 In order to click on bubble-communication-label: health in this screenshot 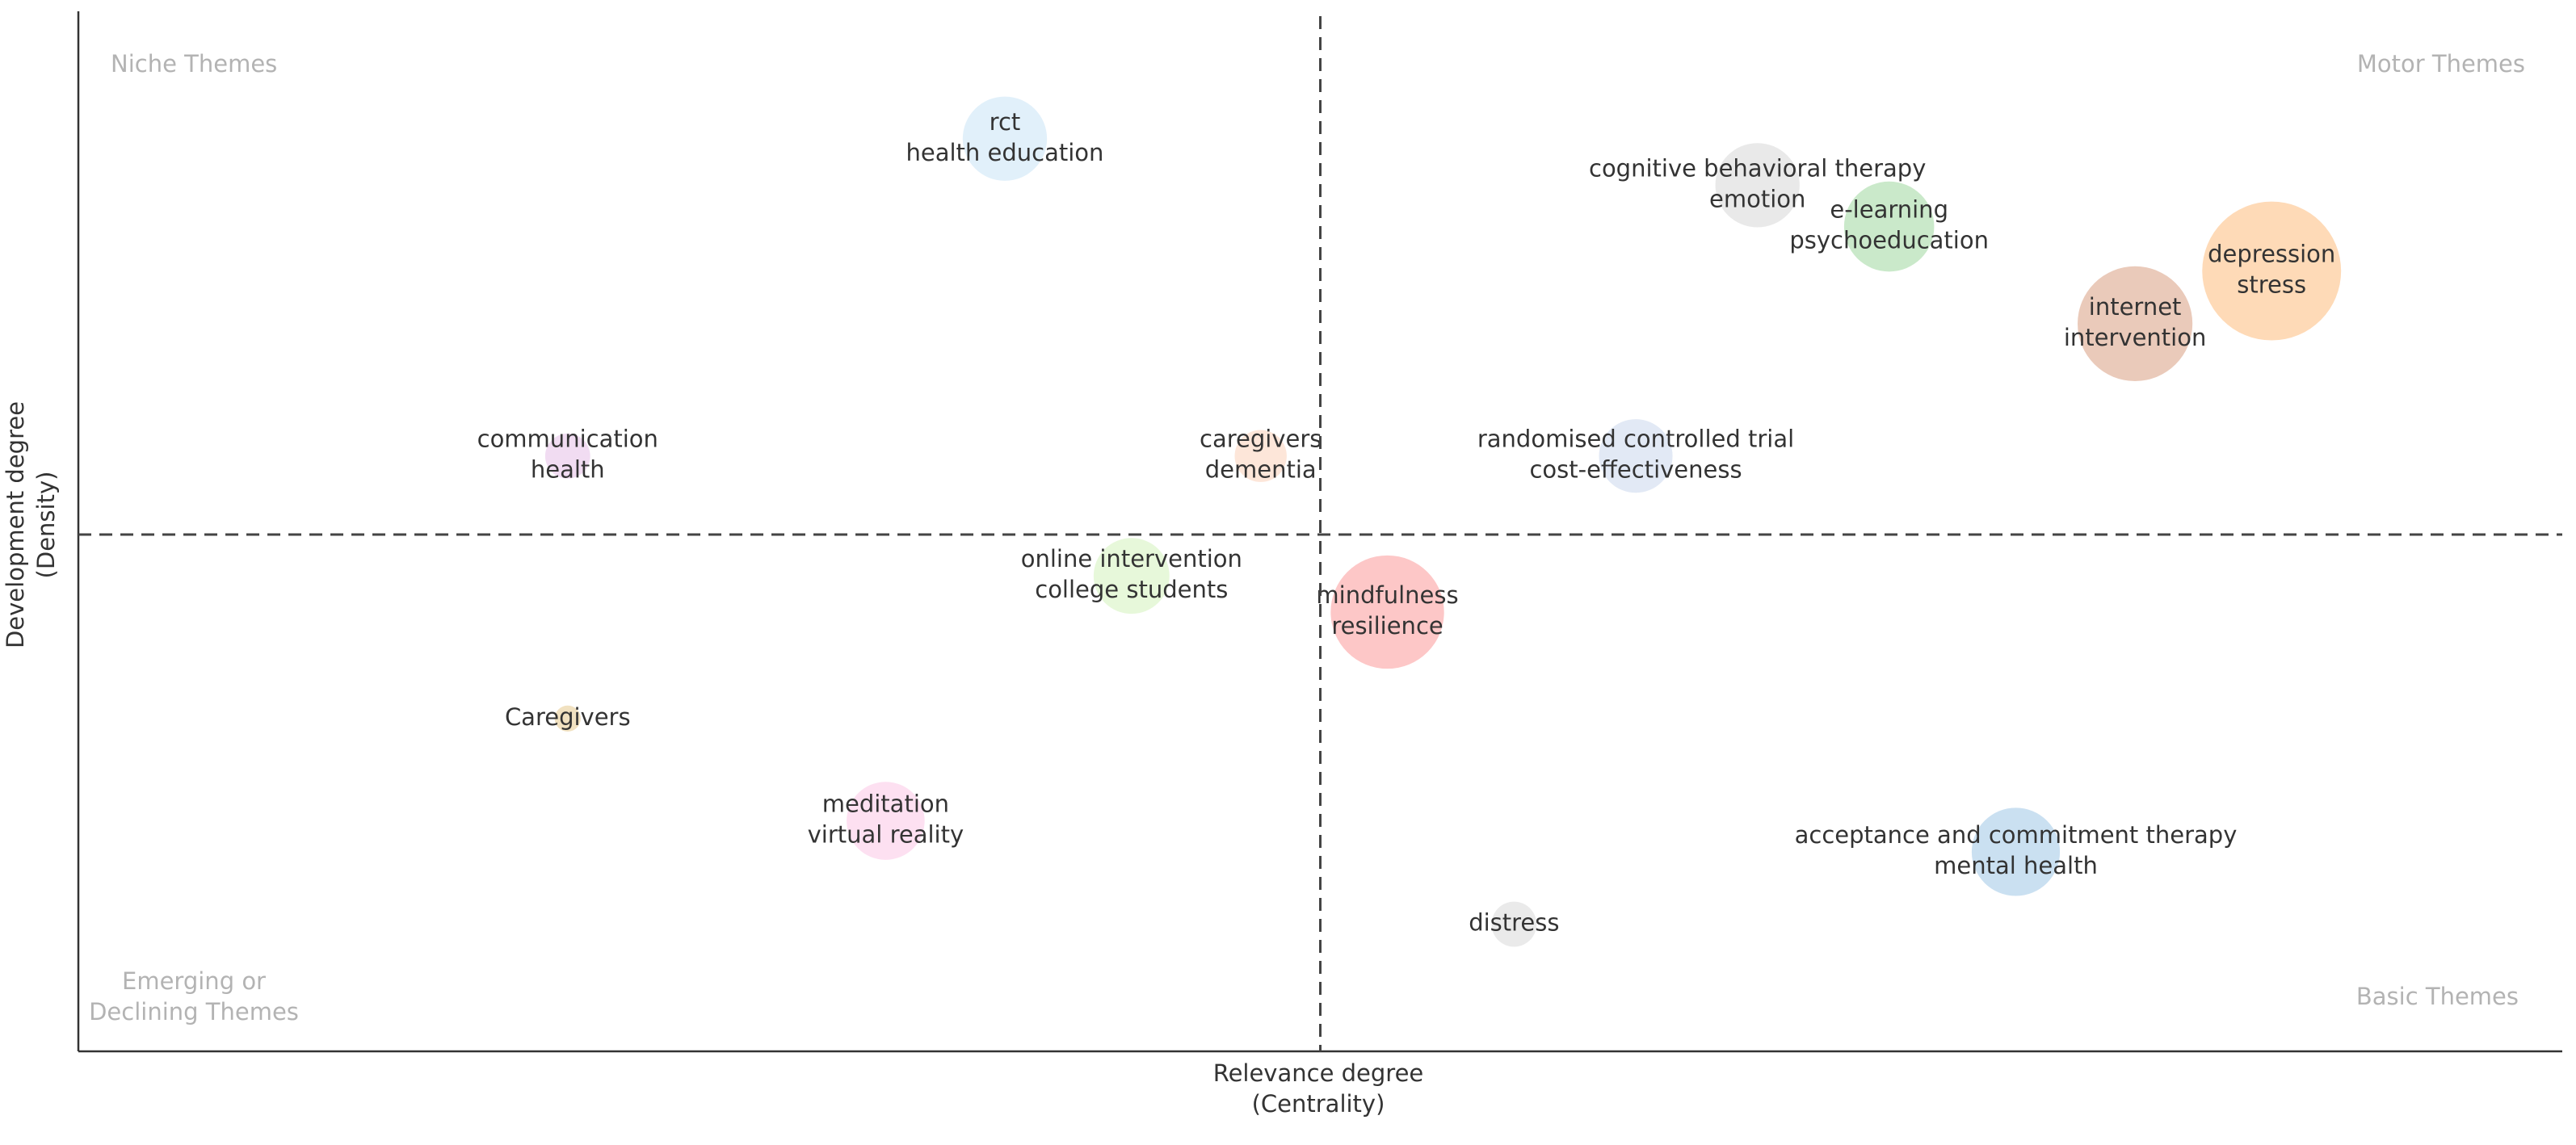, I will do `click(568, 470)`.